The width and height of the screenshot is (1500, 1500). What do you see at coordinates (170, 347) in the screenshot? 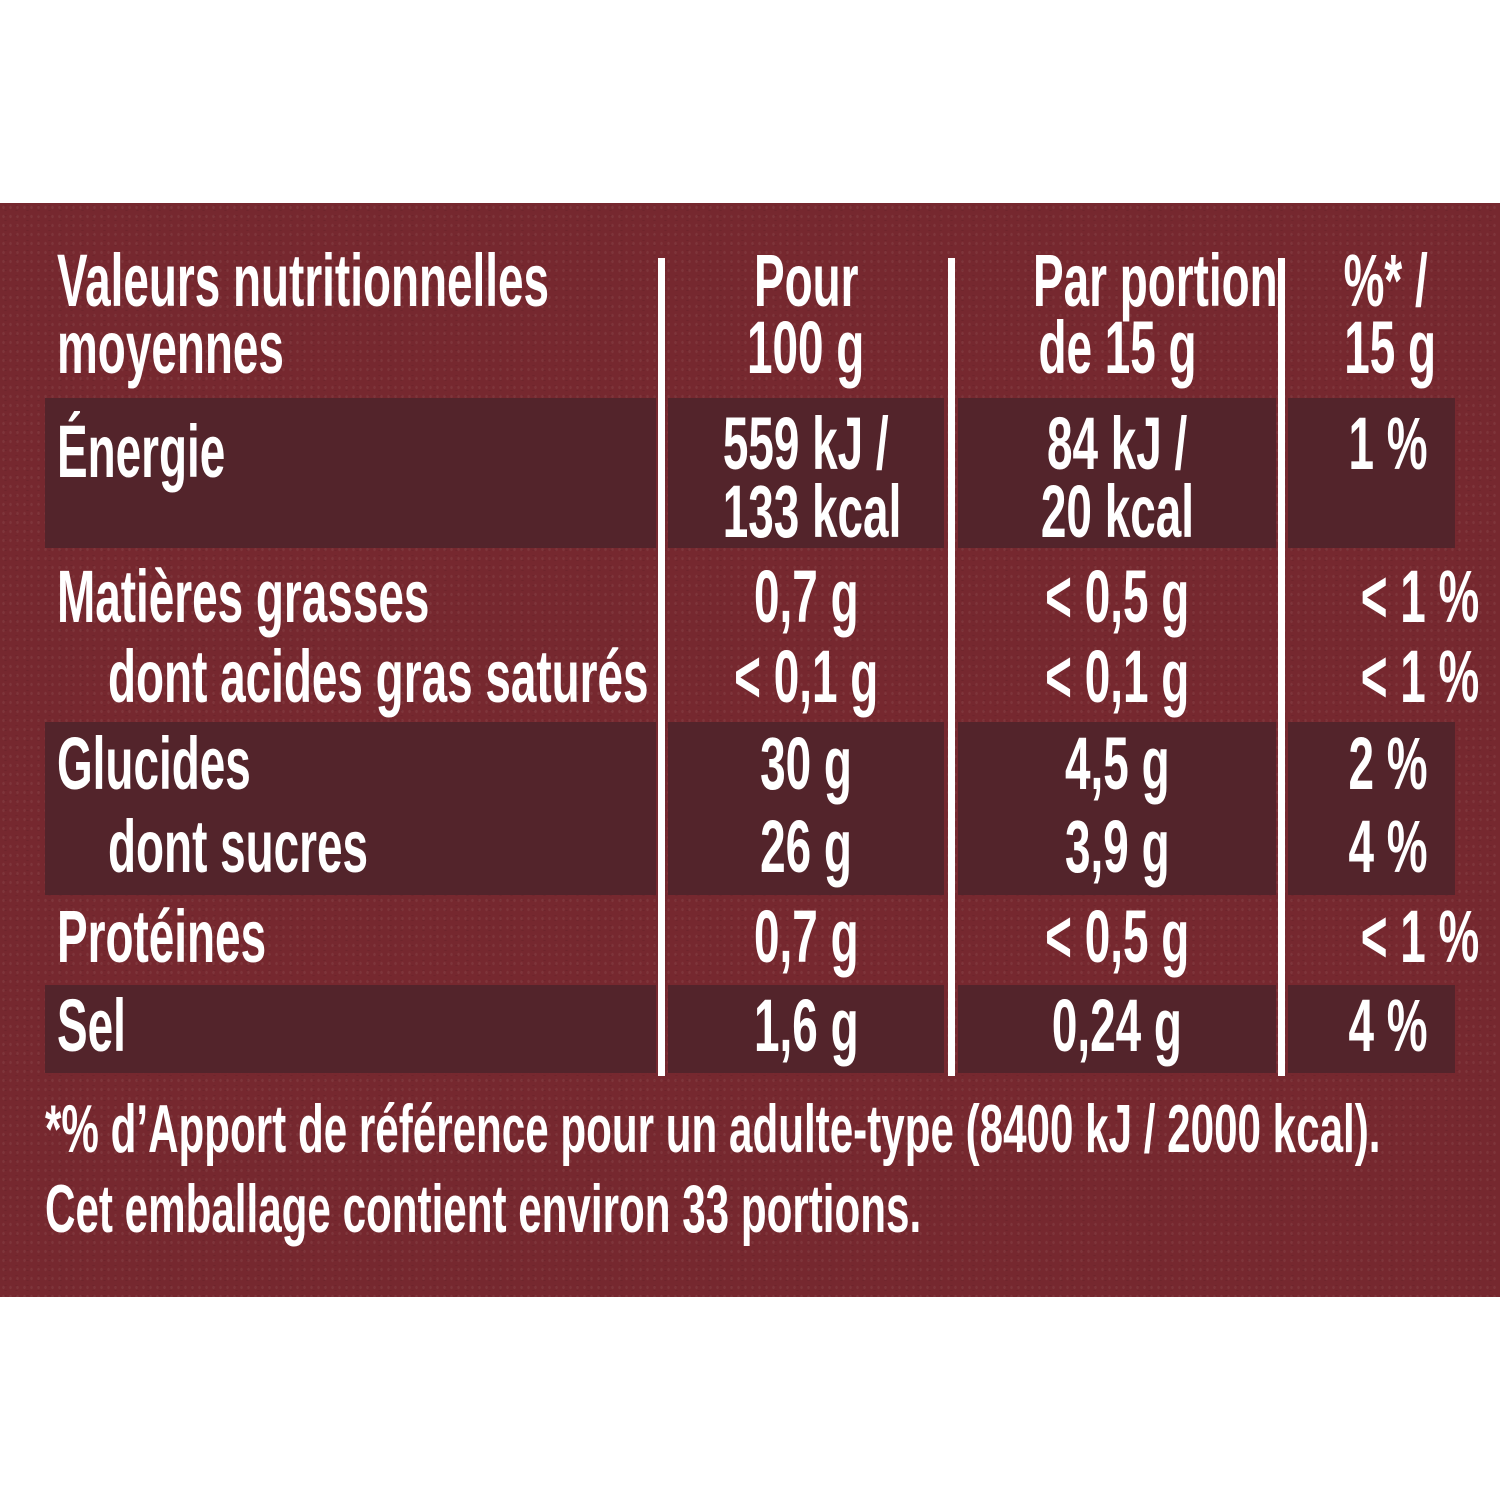
I see `header-label: moyennes` at bounding box center [170, 347].